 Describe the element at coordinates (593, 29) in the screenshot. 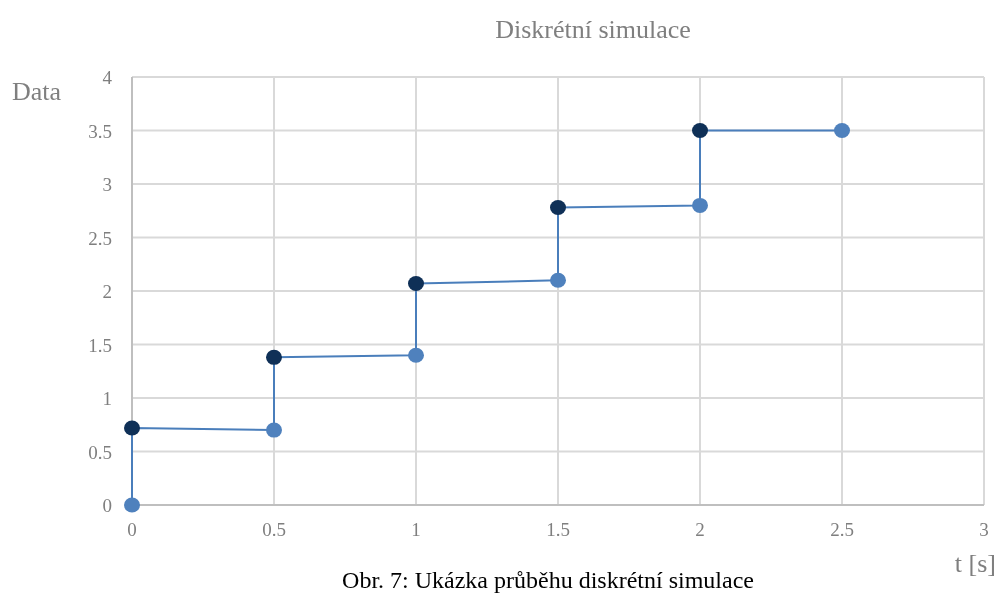

I see `chart-title: Diskrétní simulace` at that location.